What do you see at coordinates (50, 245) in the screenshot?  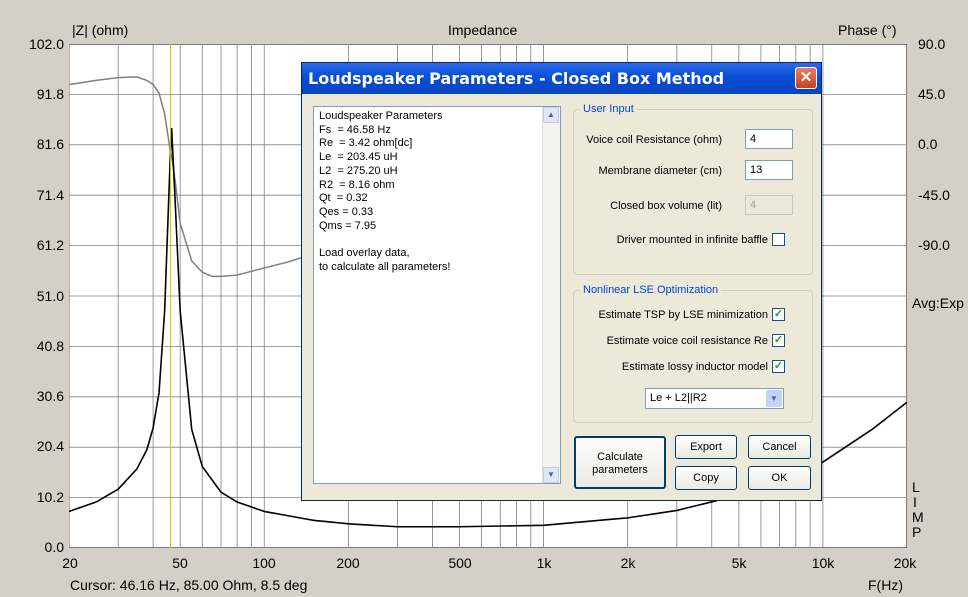 I see `left-tick: 61.2` at bounding box center [50, 245].